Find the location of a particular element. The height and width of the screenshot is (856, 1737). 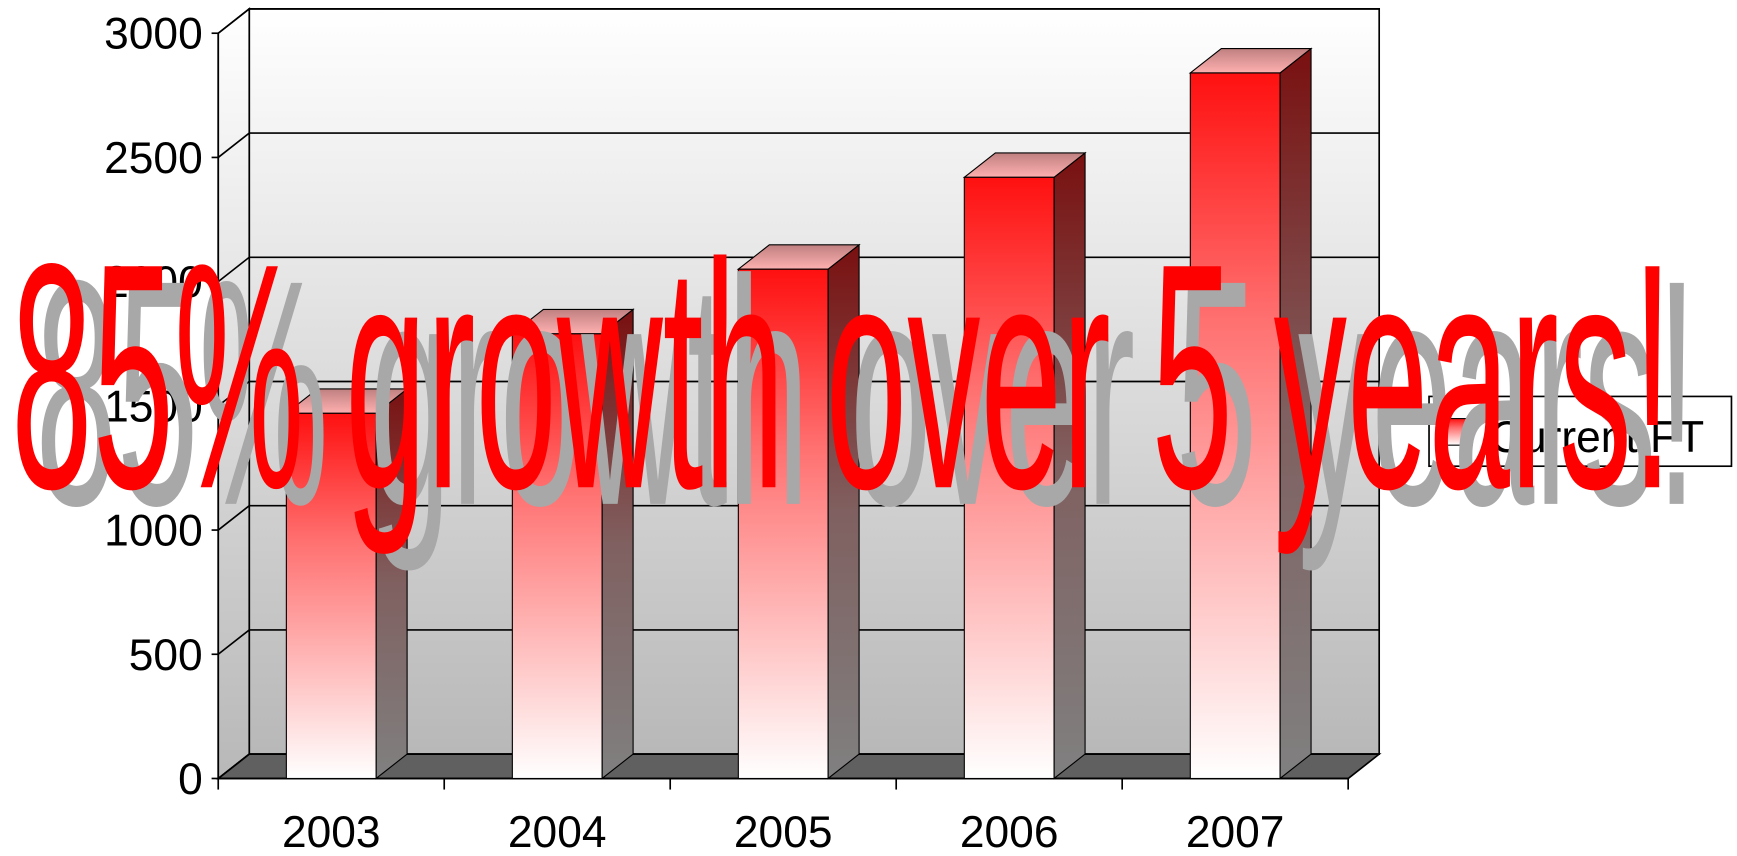

y-tick-label: 1500 is located at coordinates (153, 406).